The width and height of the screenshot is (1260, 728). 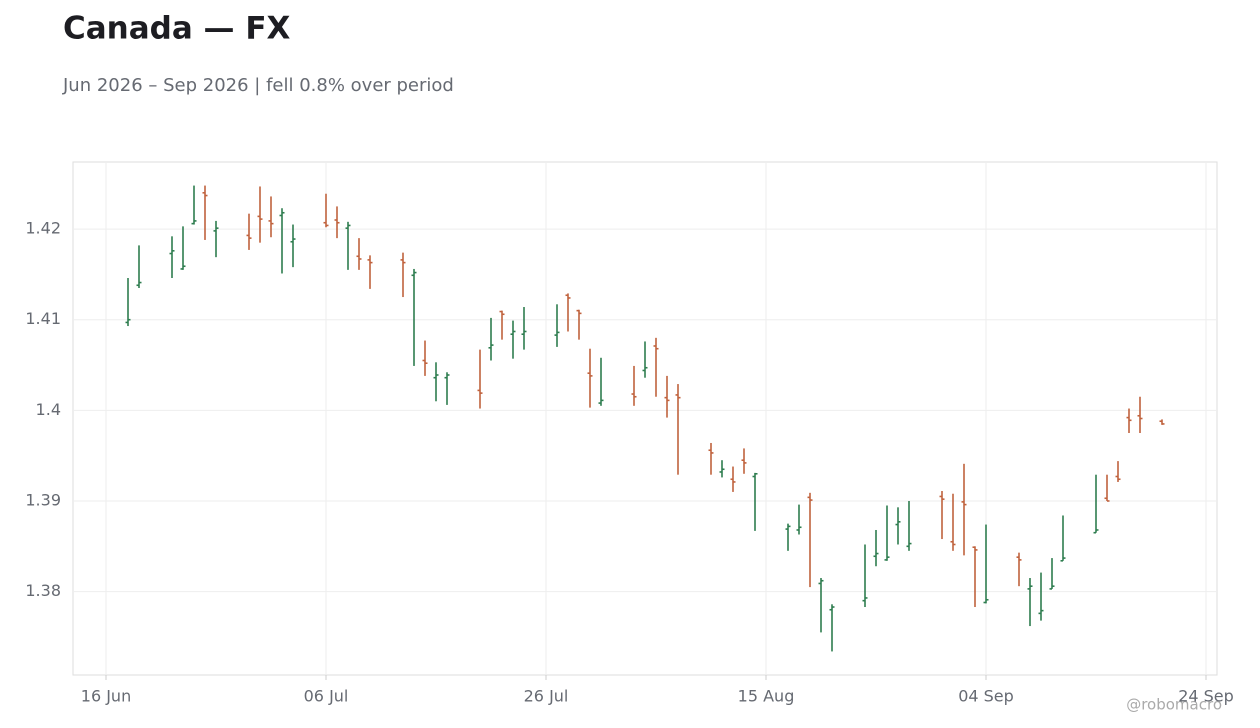 What do you see at coordinates (43, 499) in the screenshot?
I see `y-tick-label: 1.39` at bounding box center [43, 499].